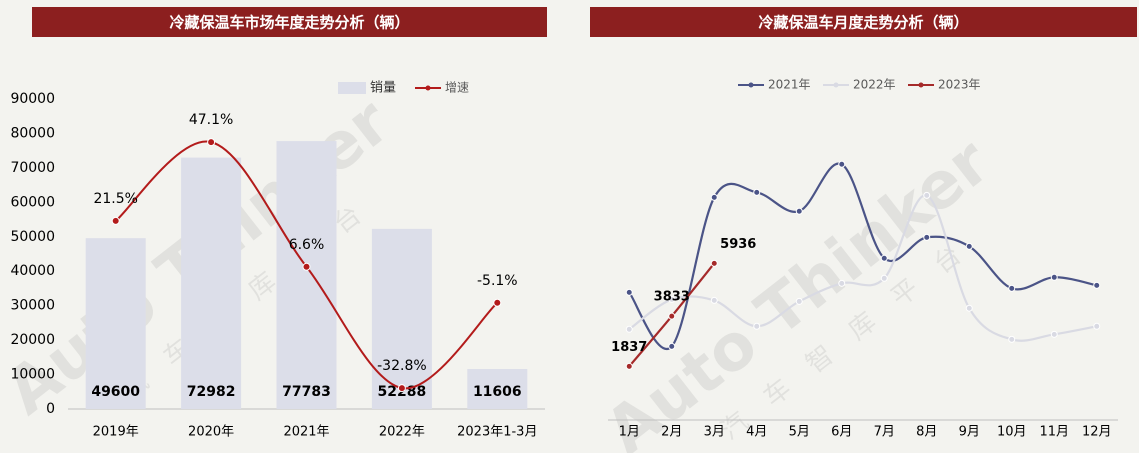 This screenshot has width=1139, height=453. What do you see at coordinates (714, 432) in the screenshot?
I see `x-tick-label: 3月` at bounding box center [714, 432].